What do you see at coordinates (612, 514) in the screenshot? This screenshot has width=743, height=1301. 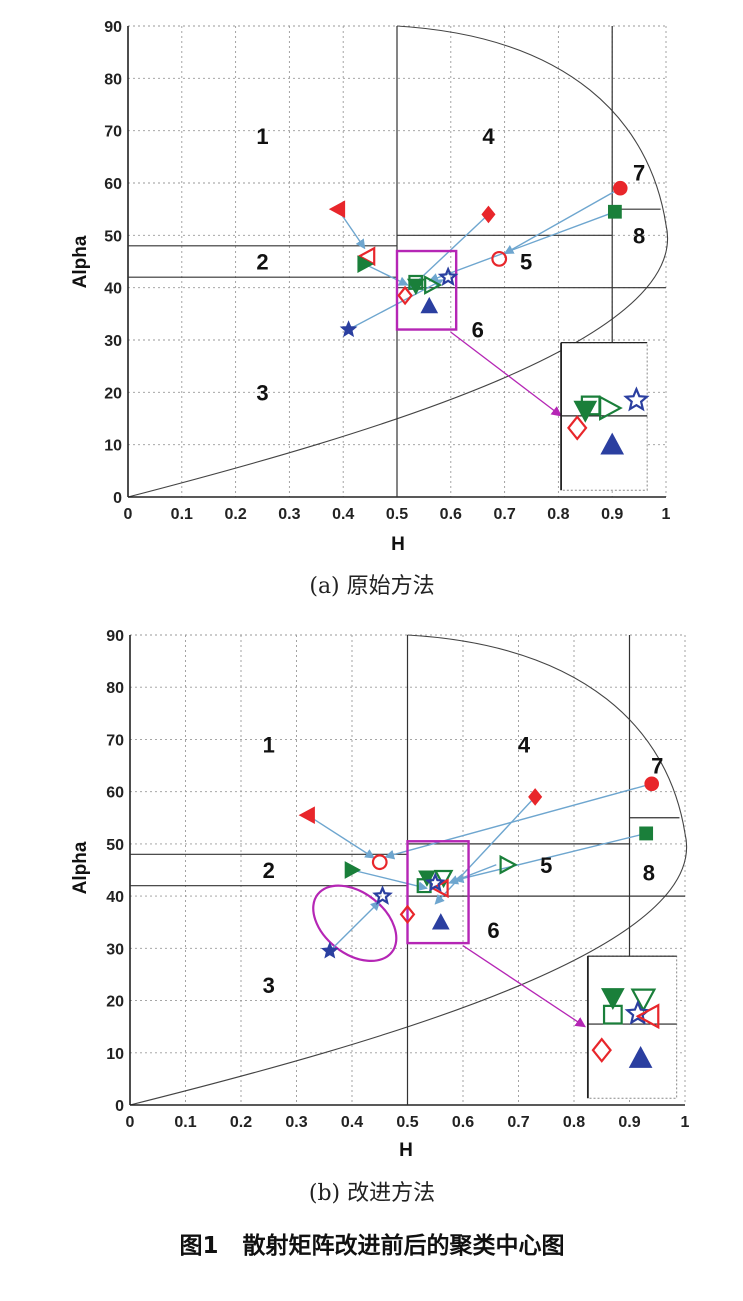 I see `panel-a-x-tick-9: 0.9` at bounding box center [612, 514].